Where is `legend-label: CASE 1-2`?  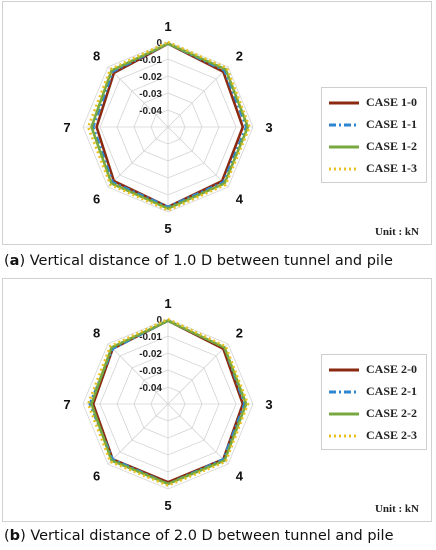 legend-label: CASE 1-2 is located at coordinates (392, 146).